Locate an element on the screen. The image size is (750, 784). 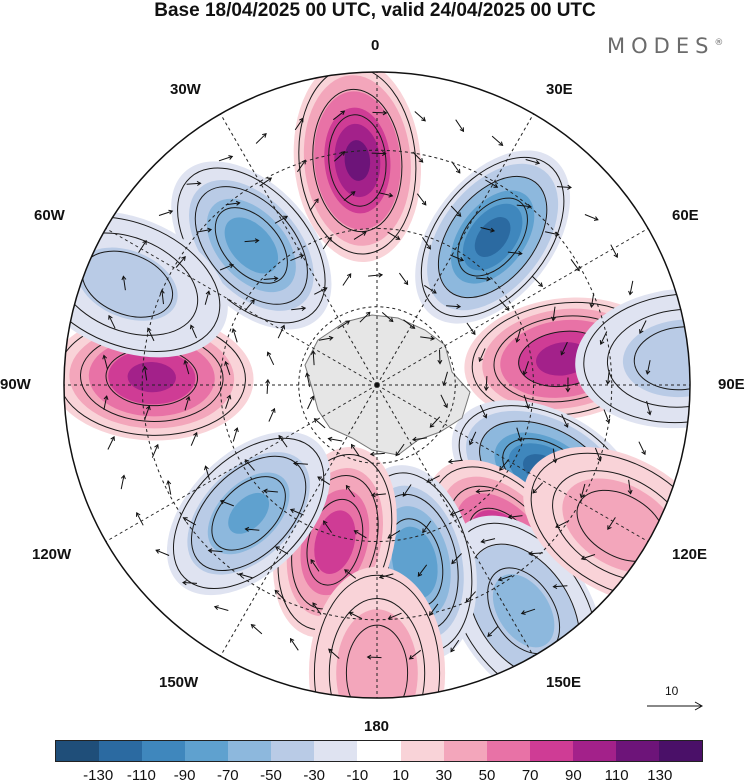
lon-label-0: 0 is located at coordinates (375, 46).